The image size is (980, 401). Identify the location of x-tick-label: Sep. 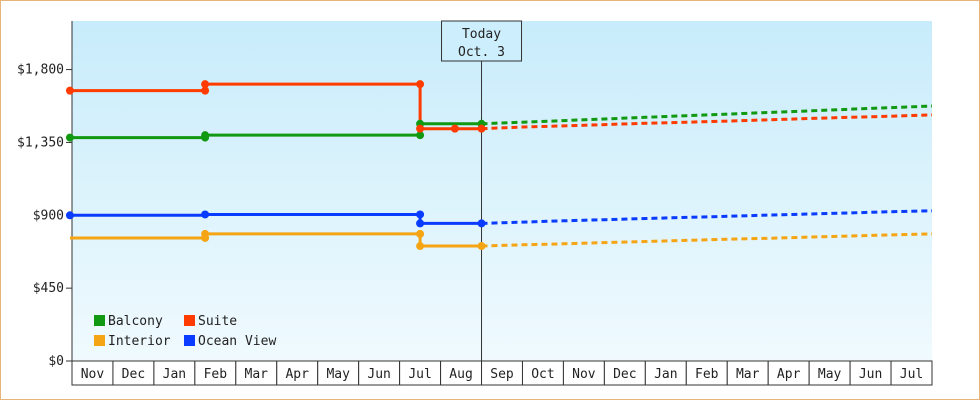
(502, 374).